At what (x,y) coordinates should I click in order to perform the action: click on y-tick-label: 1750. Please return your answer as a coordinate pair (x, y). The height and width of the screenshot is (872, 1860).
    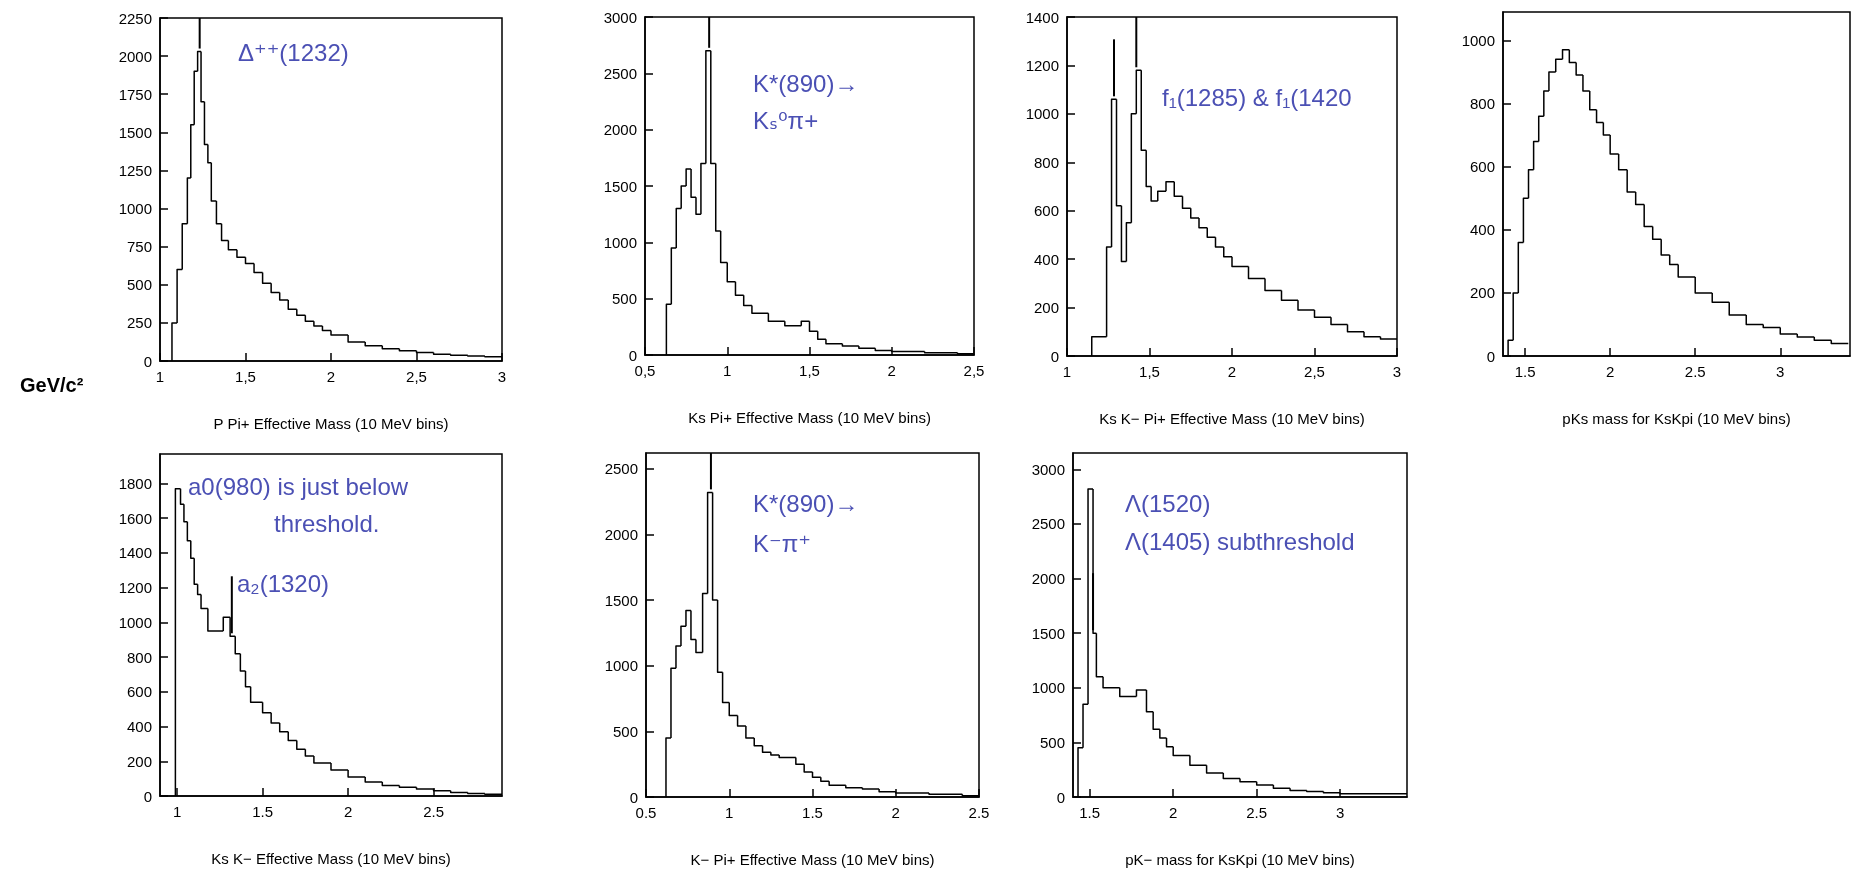
    Looking at the image, I should click on (135, 94).